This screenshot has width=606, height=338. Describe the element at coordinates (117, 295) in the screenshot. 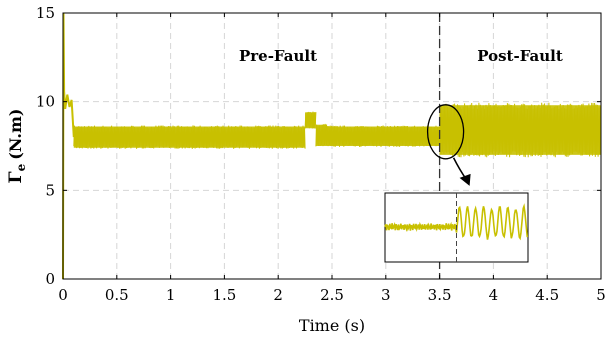

I see `x-tick-label: 0.5` at that location.